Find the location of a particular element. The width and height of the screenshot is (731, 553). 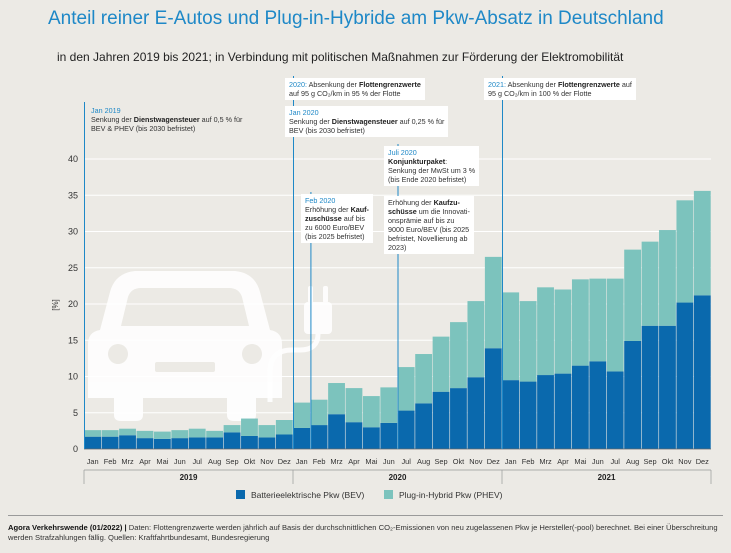

footer-publisher: Agora Verkehrswende (01/2022) | is located at coordinates (67, 527).